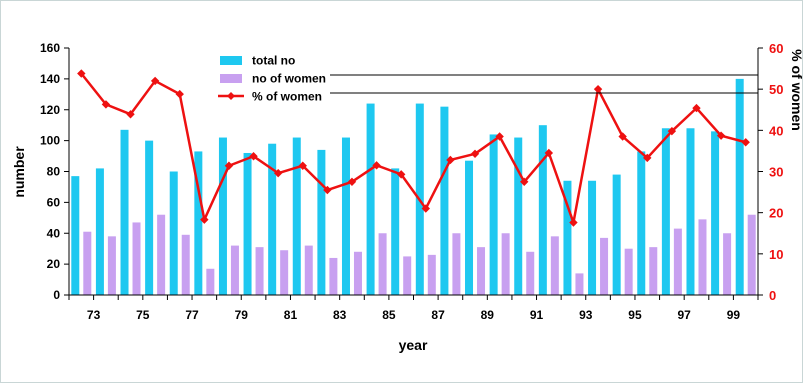  What do you see at coordinates (242, 315) in the screenshot?
I see `x-tick-label: 79` at bounding box center [242, 315].